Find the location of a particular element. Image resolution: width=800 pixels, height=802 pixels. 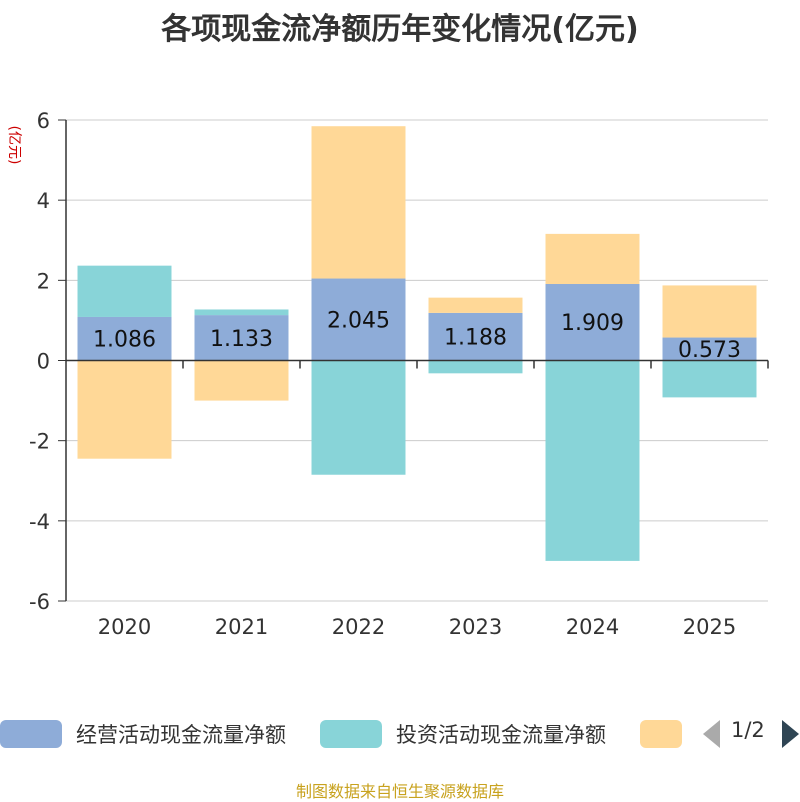

x-tick-label: 2023 is located at coordinates (475, 627).